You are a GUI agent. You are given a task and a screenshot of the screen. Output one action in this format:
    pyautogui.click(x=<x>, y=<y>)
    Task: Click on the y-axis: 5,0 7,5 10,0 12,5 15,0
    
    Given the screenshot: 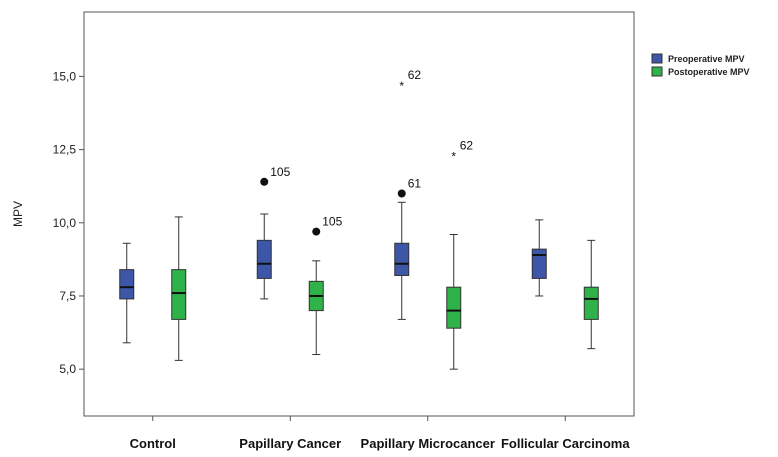 What is the action you would take?
    pyautogui.click(x=68, y=222)
    